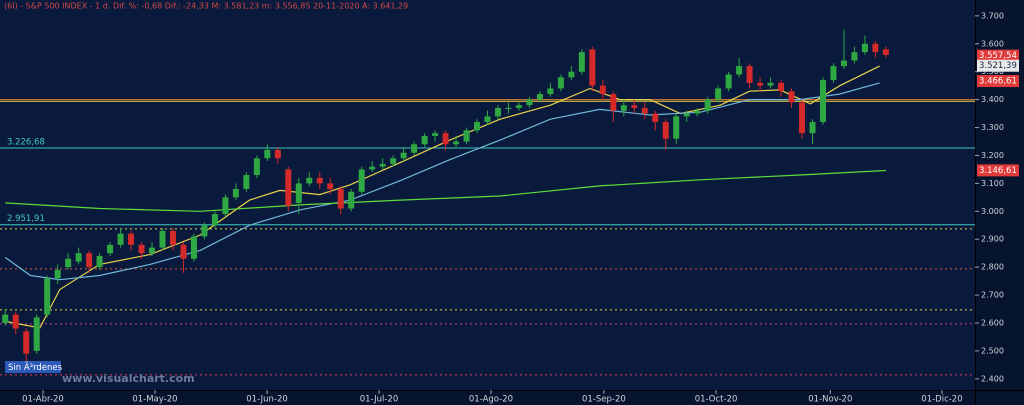  I want to click on x-tick-label: 01-Oct-20, so click(716, 400).